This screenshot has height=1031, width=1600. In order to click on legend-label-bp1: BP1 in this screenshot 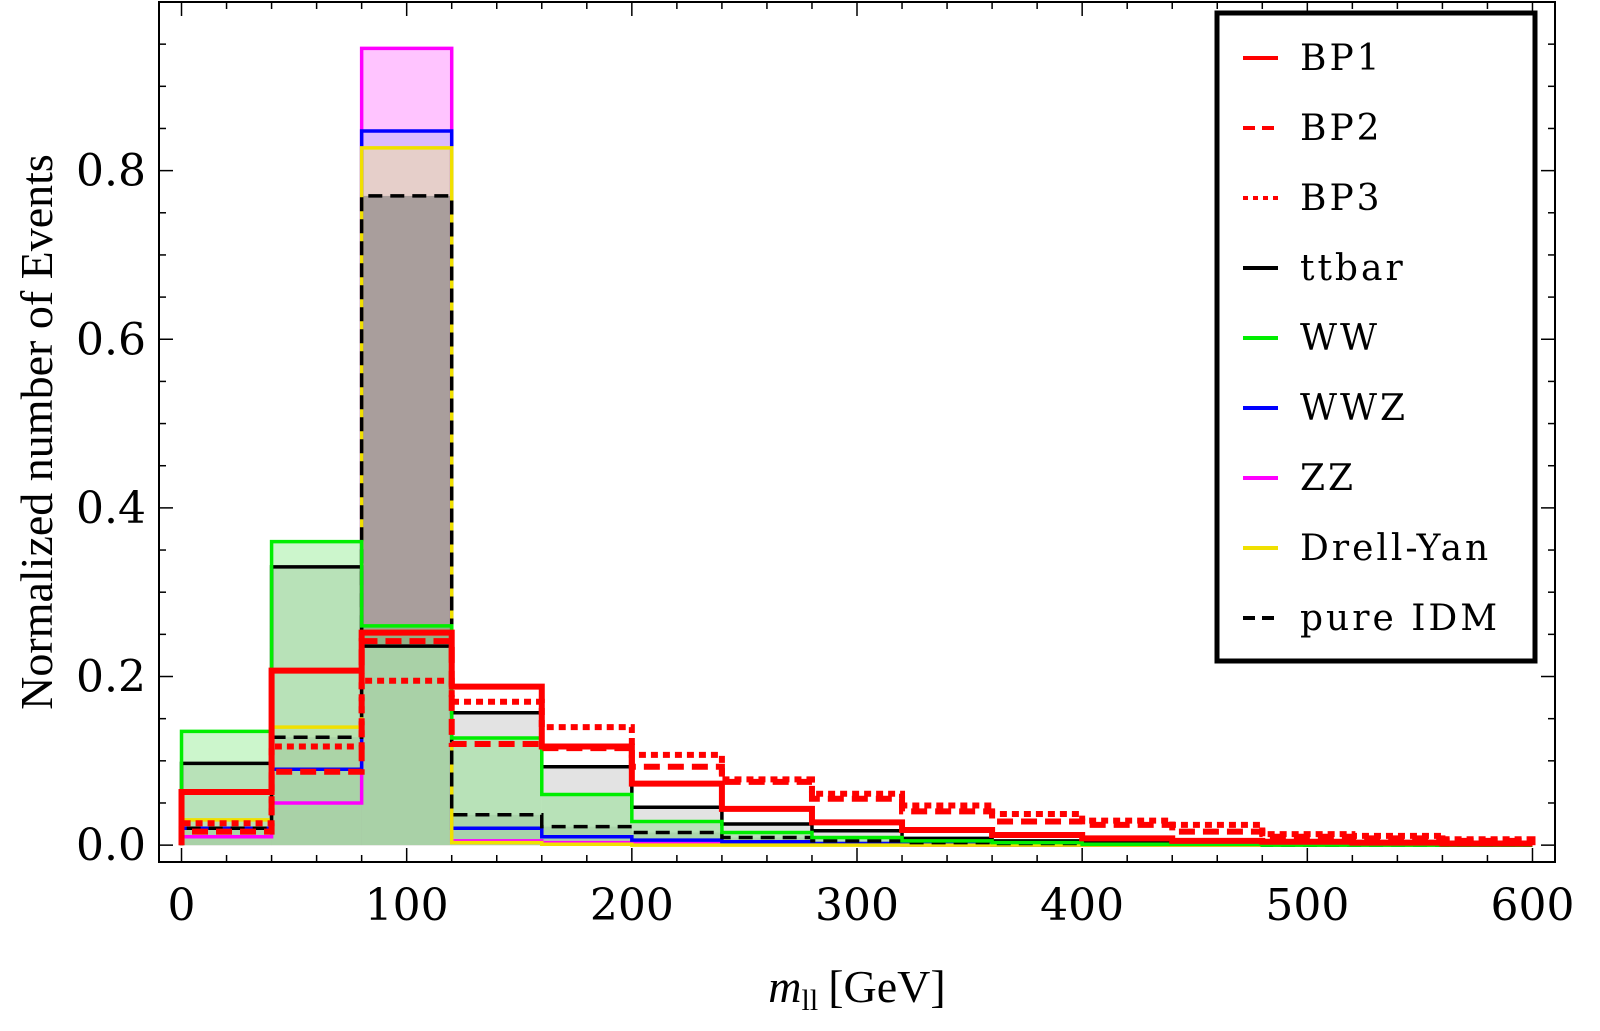, I will do `click(1341, 58)`.